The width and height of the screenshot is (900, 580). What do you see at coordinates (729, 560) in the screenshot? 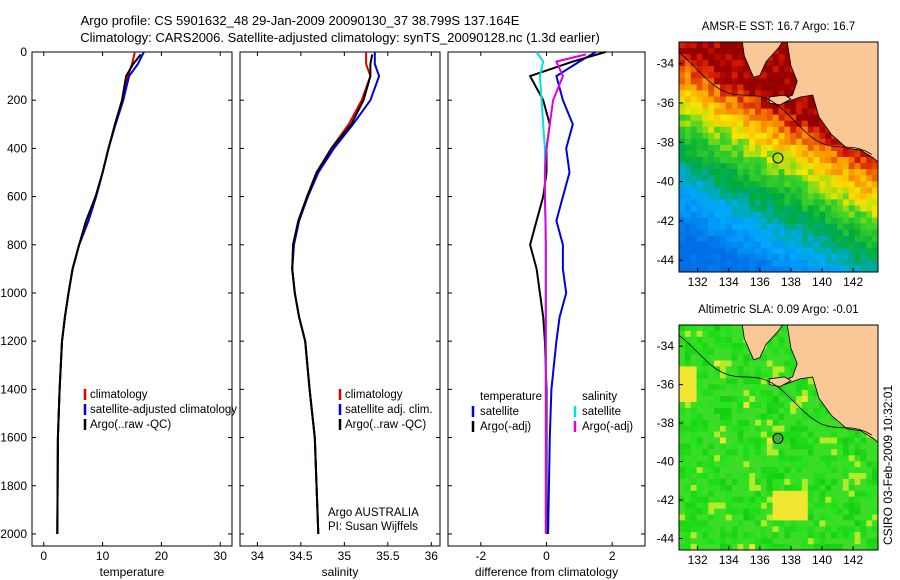
I see `x-tick-label: 134` at bounding box center [729, 560].